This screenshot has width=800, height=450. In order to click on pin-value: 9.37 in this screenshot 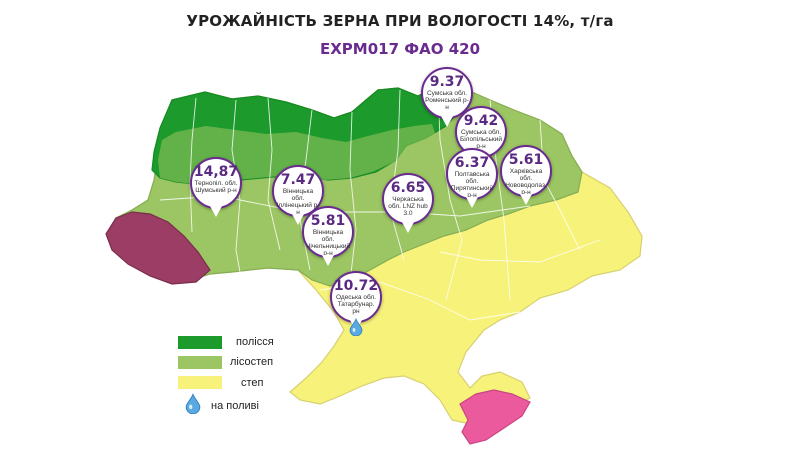, I will do `click(447, 82)`.